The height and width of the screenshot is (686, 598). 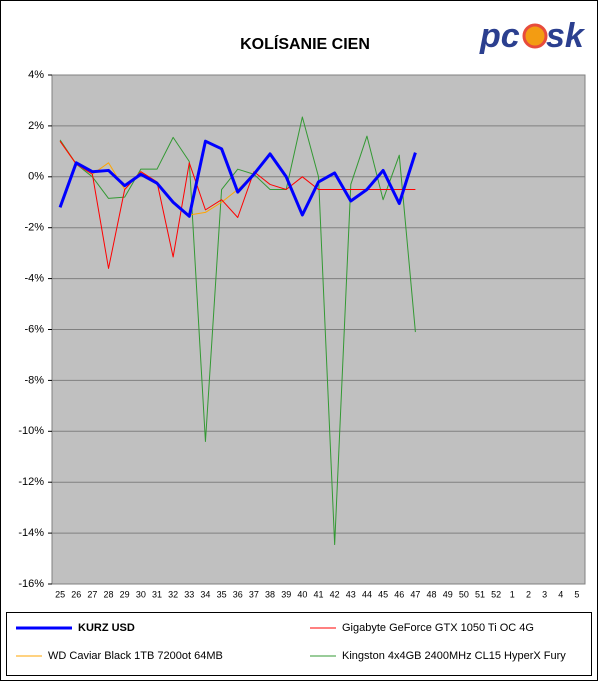 What do you see at coordinates (34, 228) in the screenshot?
I see `y-tick-label: -2%` at bounding box center [34, 228].